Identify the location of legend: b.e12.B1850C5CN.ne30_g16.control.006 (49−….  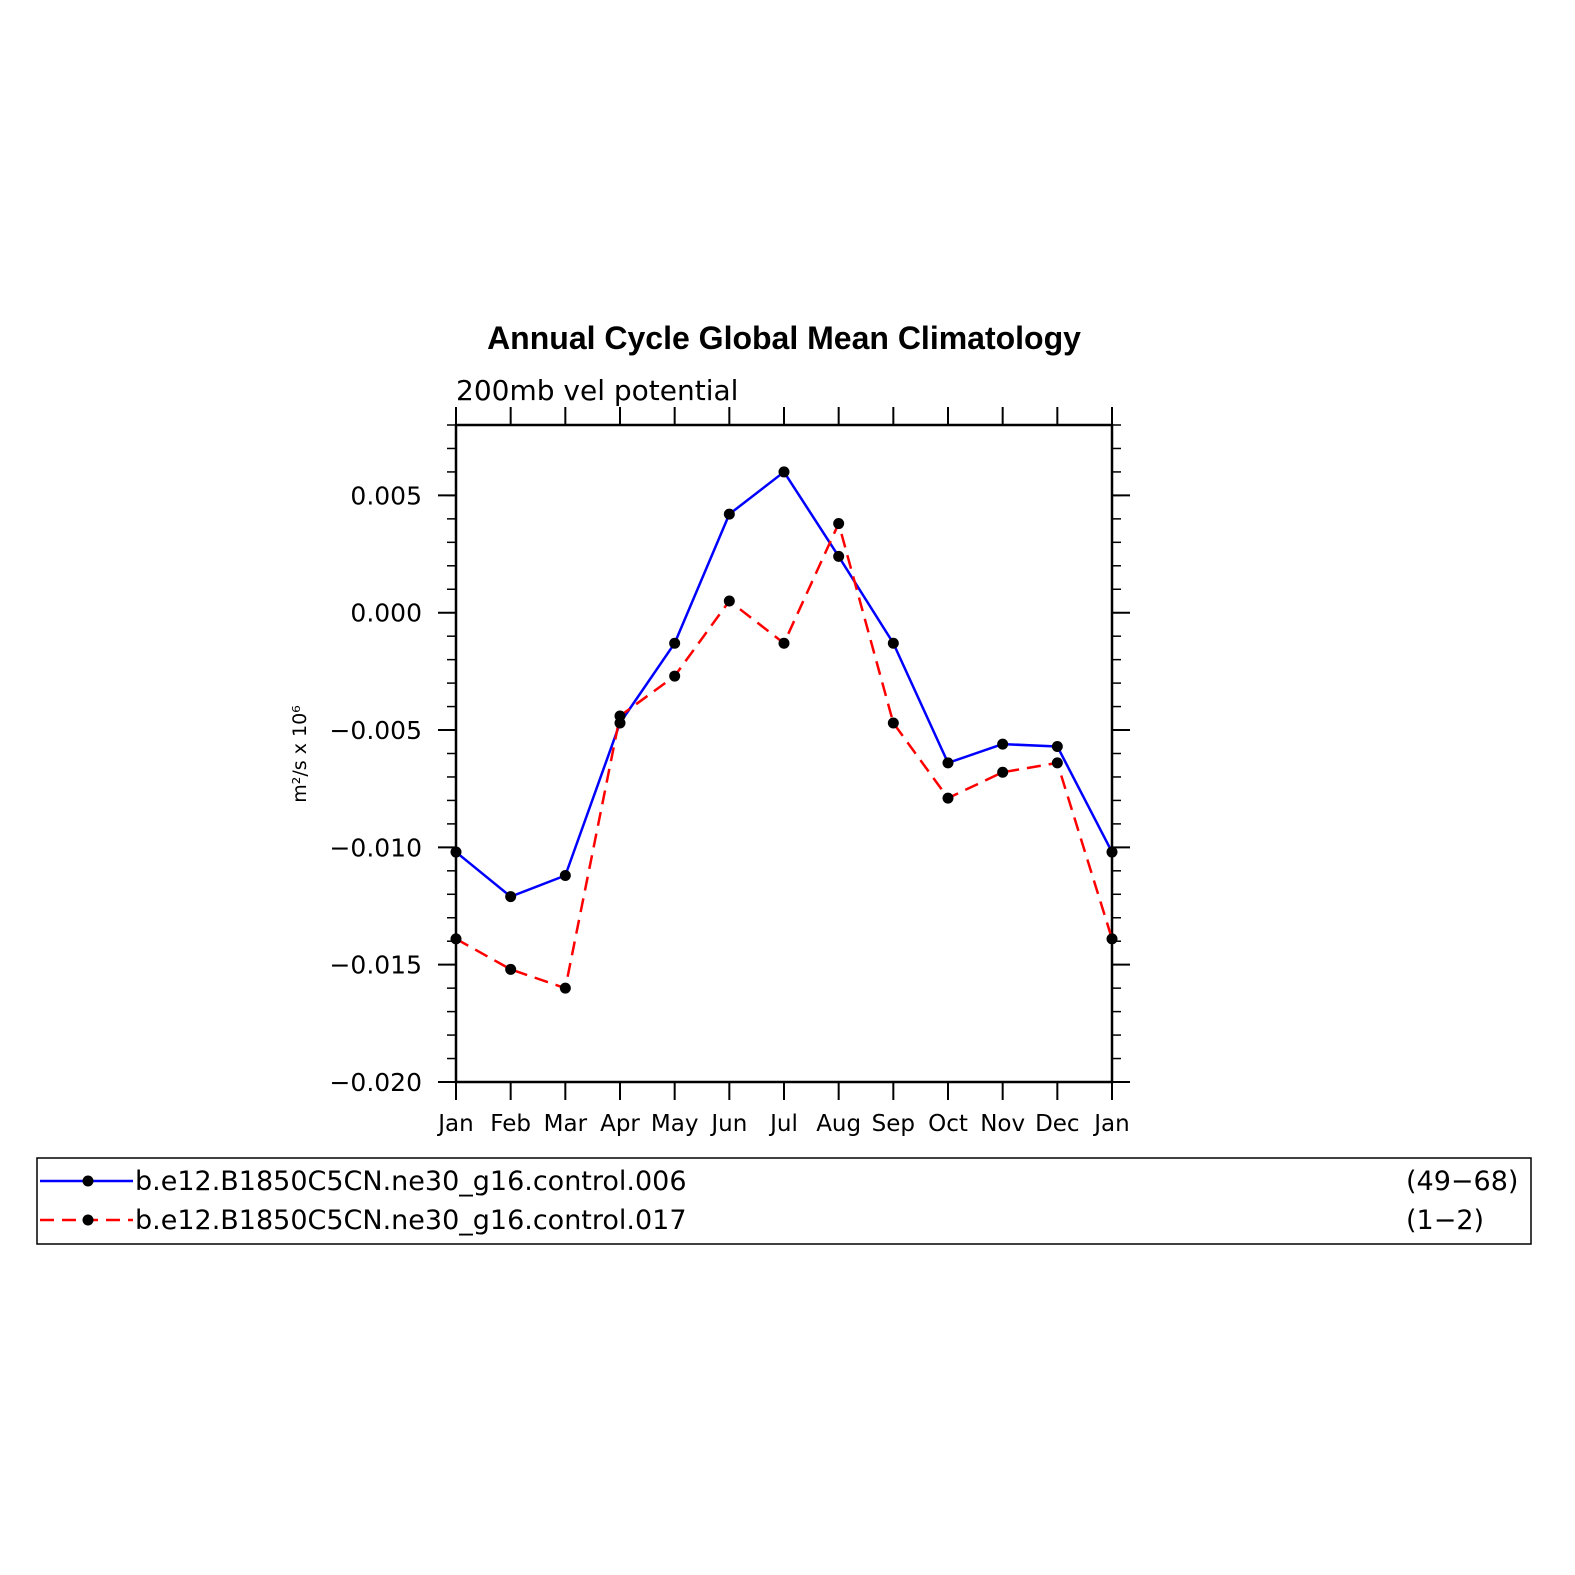
(784, 1201).